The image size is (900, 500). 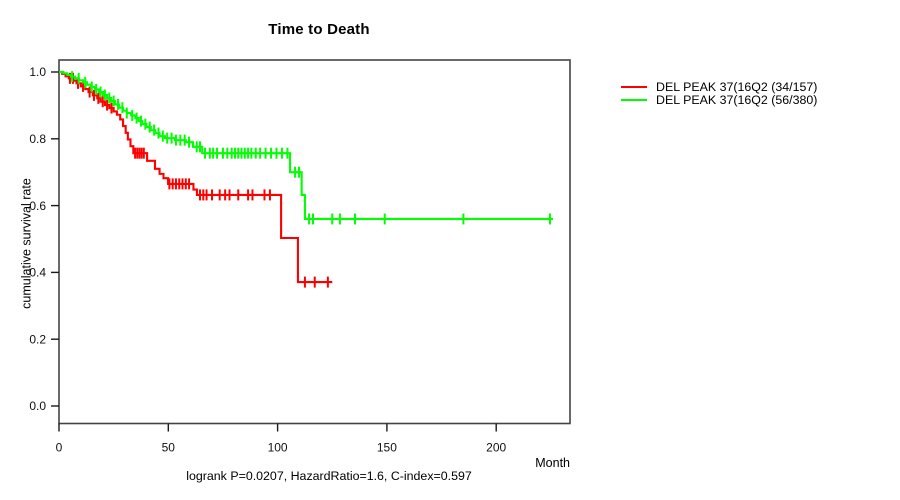 I want to click on legend-entry-group2: DEL PEAK 37(16Q2 (56/380), so click(x=719, y=99).